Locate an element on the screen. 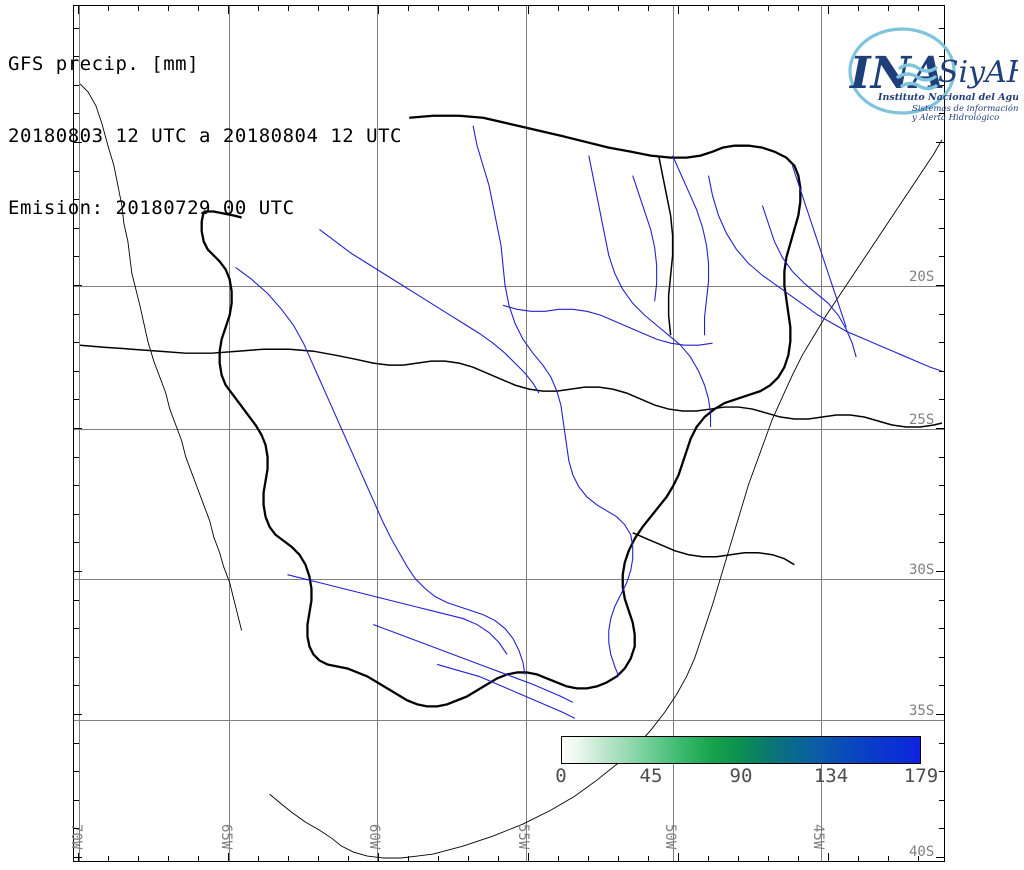 The width and height of the screenshot is (1024, 870). x-label-45W: 45W is located at coordinates (818, 837).